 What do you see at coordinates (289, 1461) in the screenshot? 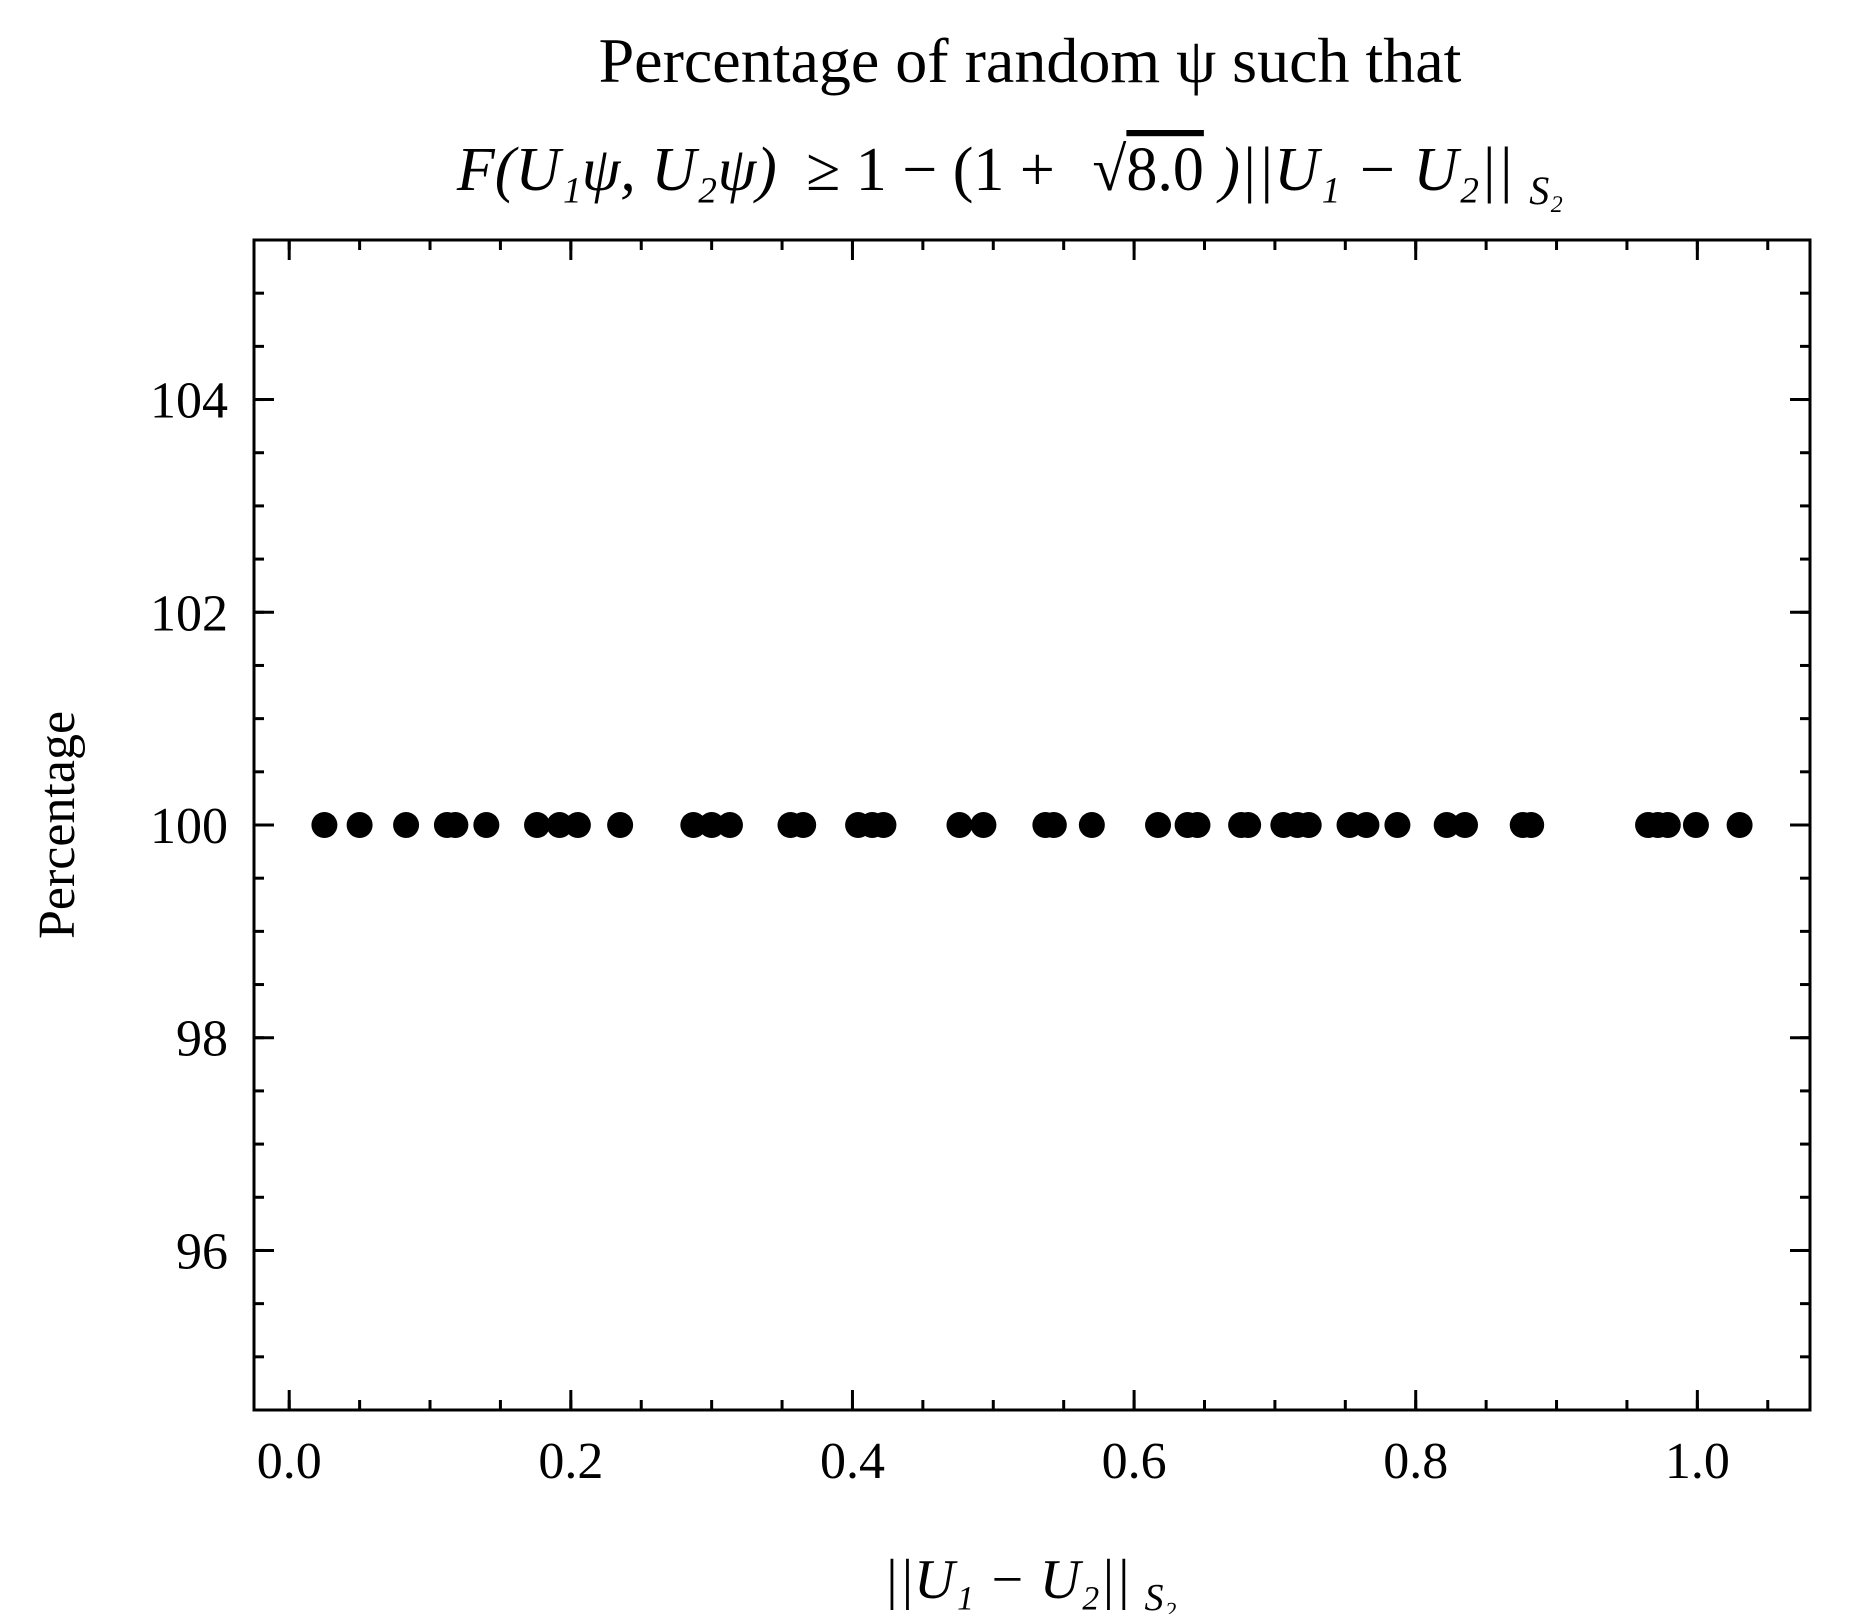
I see `x-tick-label: 0.0` at bounding box center [289, 1461].